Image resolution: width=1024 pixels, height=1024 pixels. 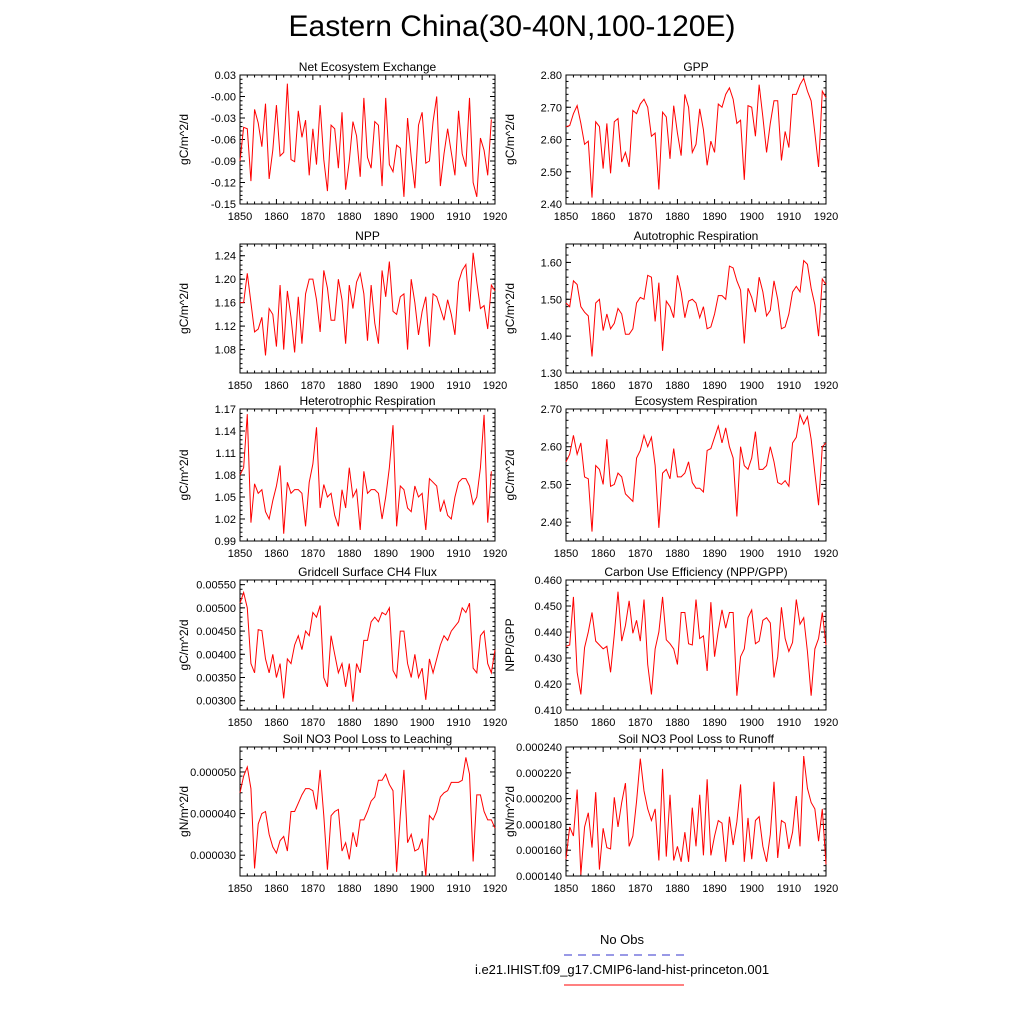 What do you see at coordinates (225, 410) in the screenshot?
I see `y-tick-label: 1.17` at bounding box center [225, 410].